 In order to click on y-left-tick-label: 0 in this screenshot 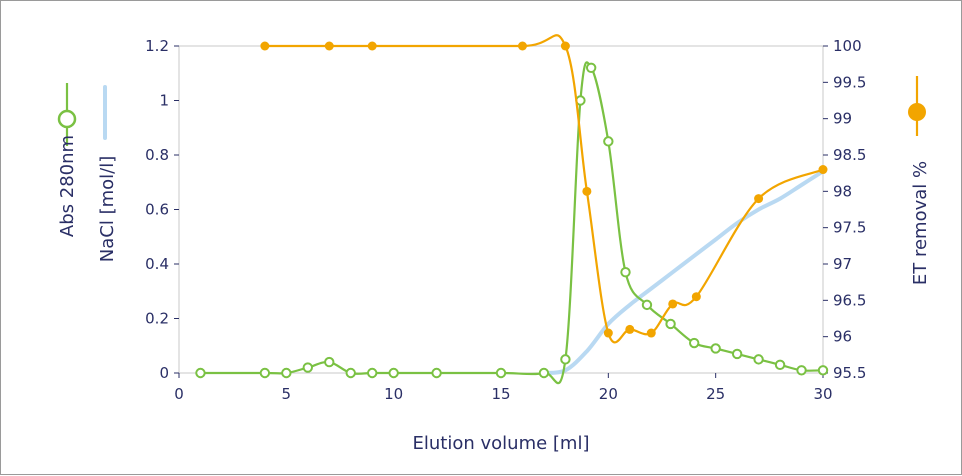, I will do `click(164, 373)`.